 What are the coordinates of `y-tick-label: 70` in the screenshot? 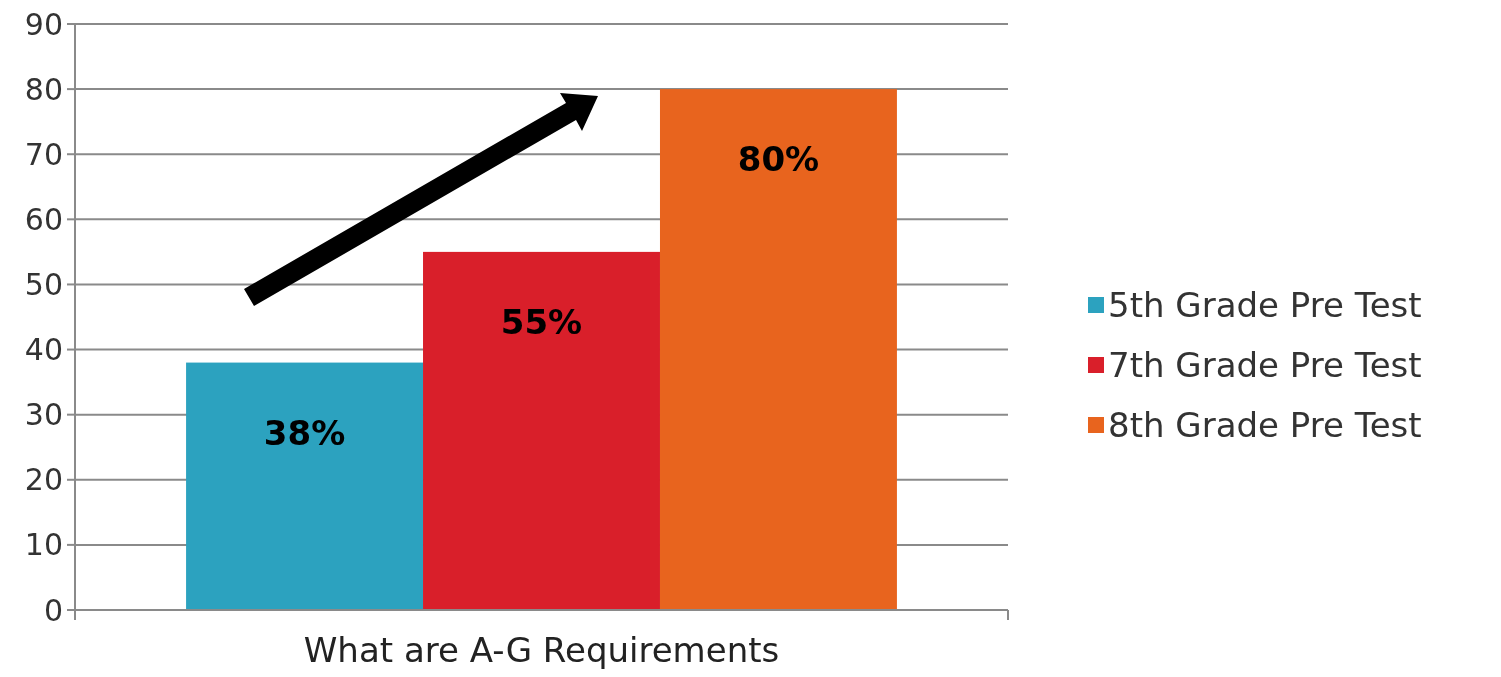 It's located at (43, 154).